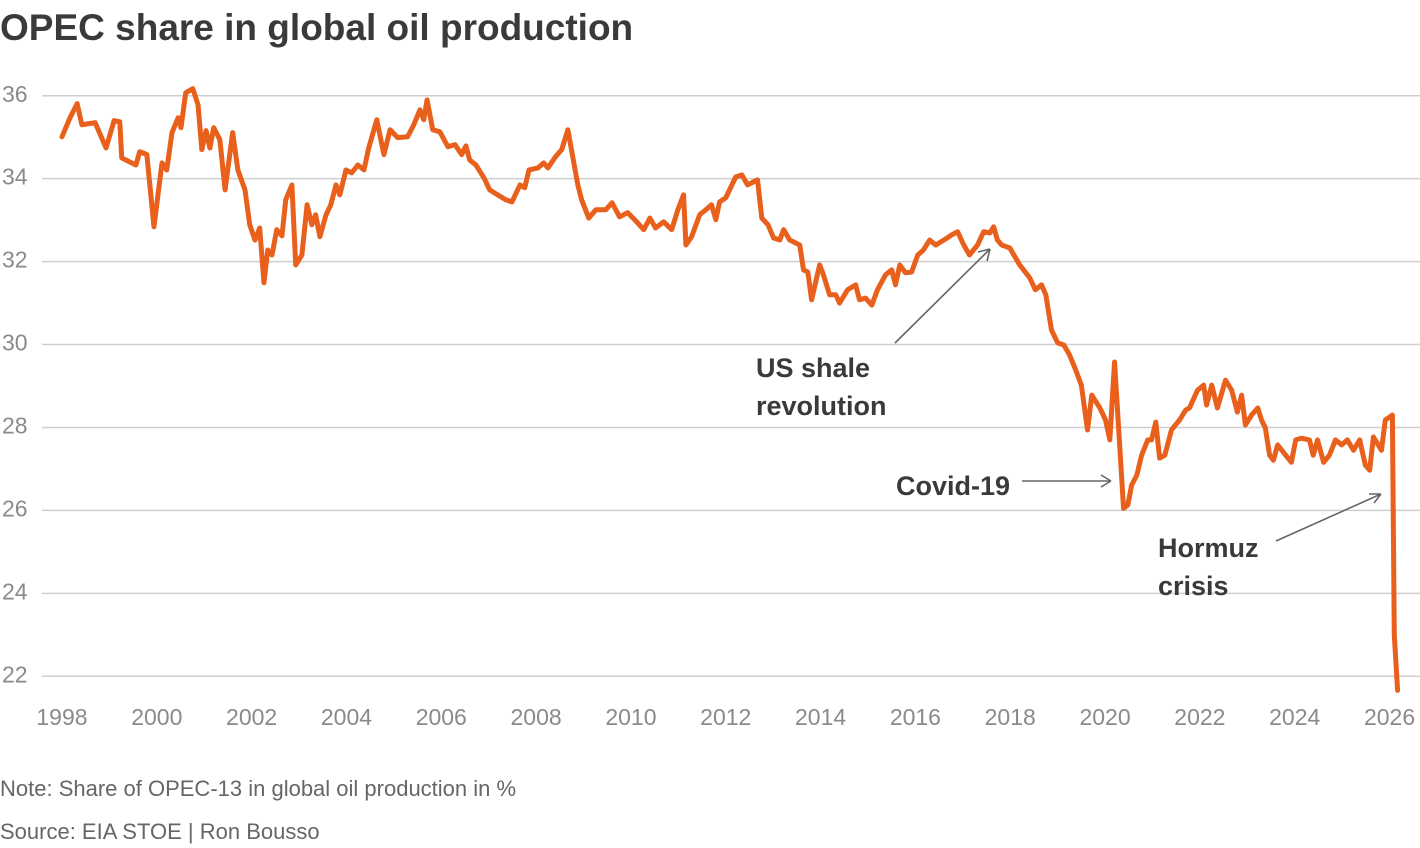 This screenshot has height=848, width=1420. Describe the element at coordinates (15, 260) in the screenshot. I see `y-tick-label: 32` at that location.